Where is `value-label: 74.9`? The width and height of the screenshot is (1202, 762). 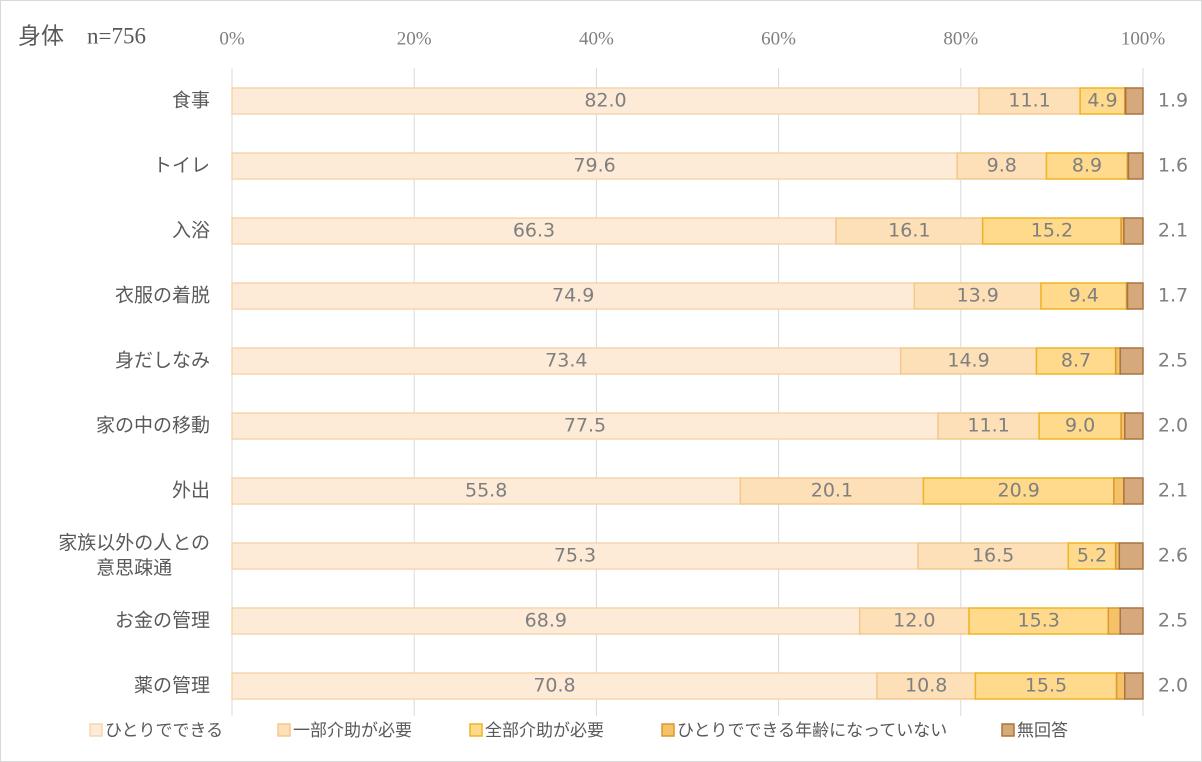 value-label: 74.9 is located at coordinates (573, 296).